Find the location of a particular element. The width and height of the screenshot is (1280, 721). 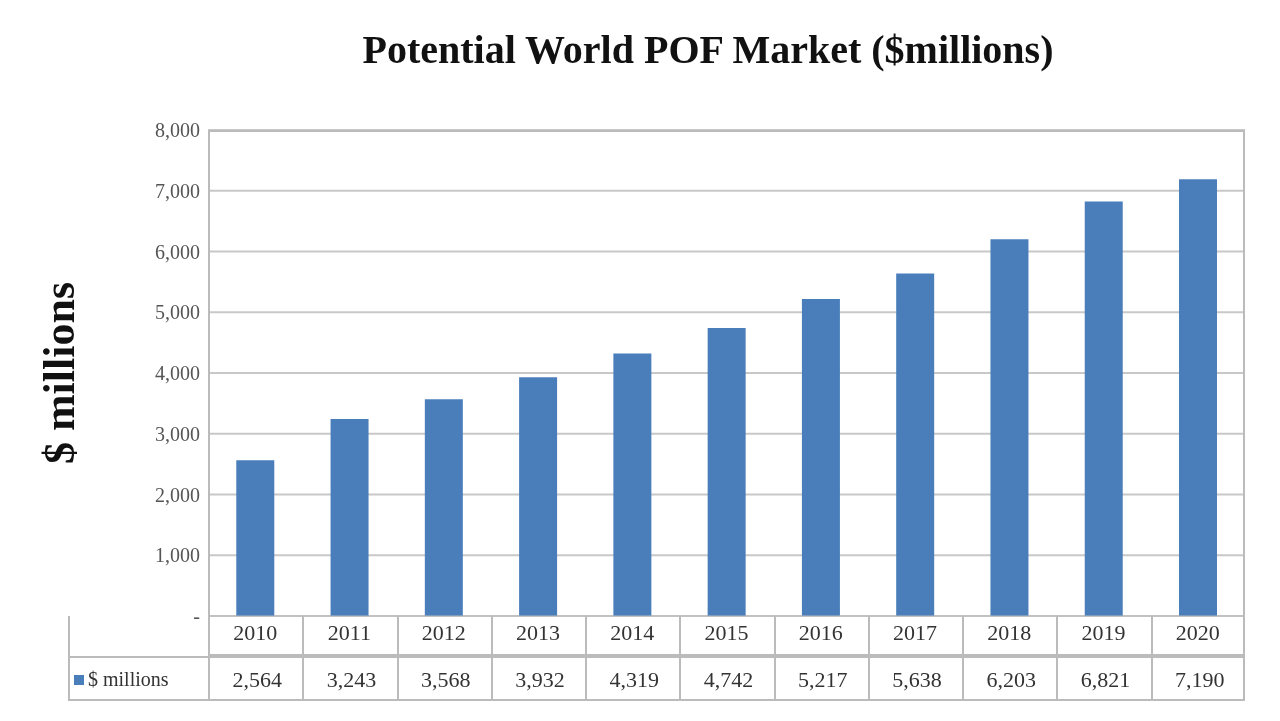

data-label: 7,190 is located at coordinates (1200, 680).